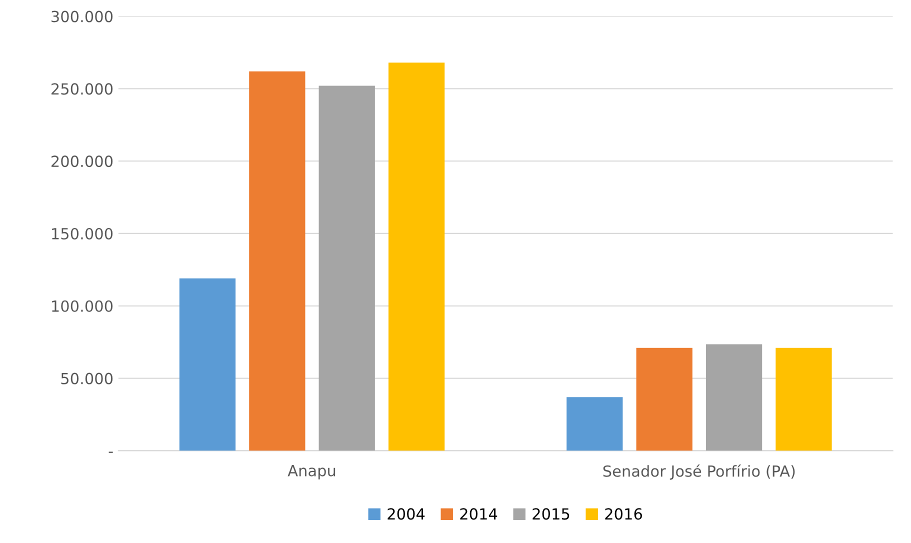  Describe the element at coordinates (82, 162) in the screenshot. I see `y-tick-label: 200.000` at that location.